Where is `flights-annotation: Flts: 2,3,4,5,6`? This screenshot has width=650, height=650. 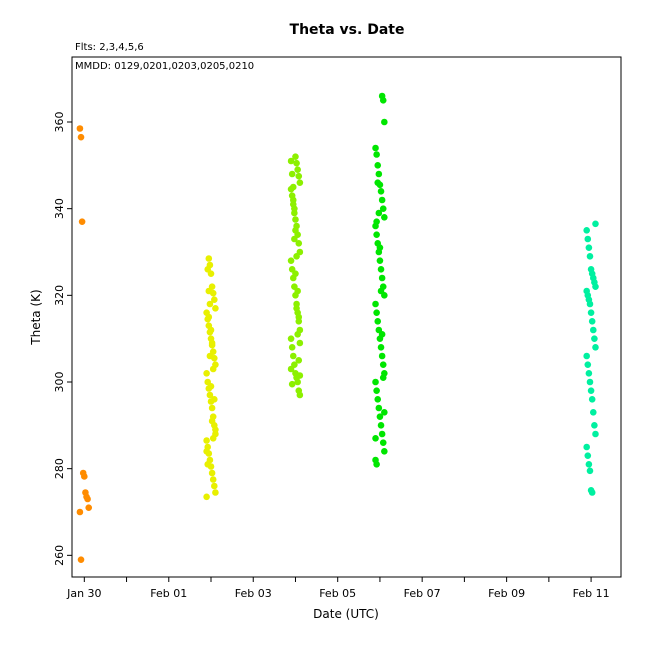
flights-annotation: Flts: 2,3,4,5,6 is located at coordinates (109, 47).